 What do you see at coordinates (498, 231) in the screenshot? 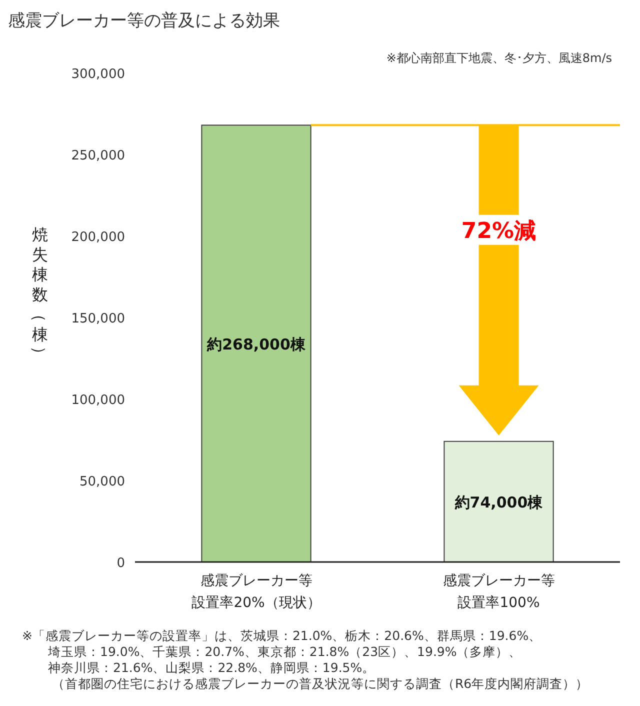
I see `annotation: 72%減` at bounding box center [498, 231].